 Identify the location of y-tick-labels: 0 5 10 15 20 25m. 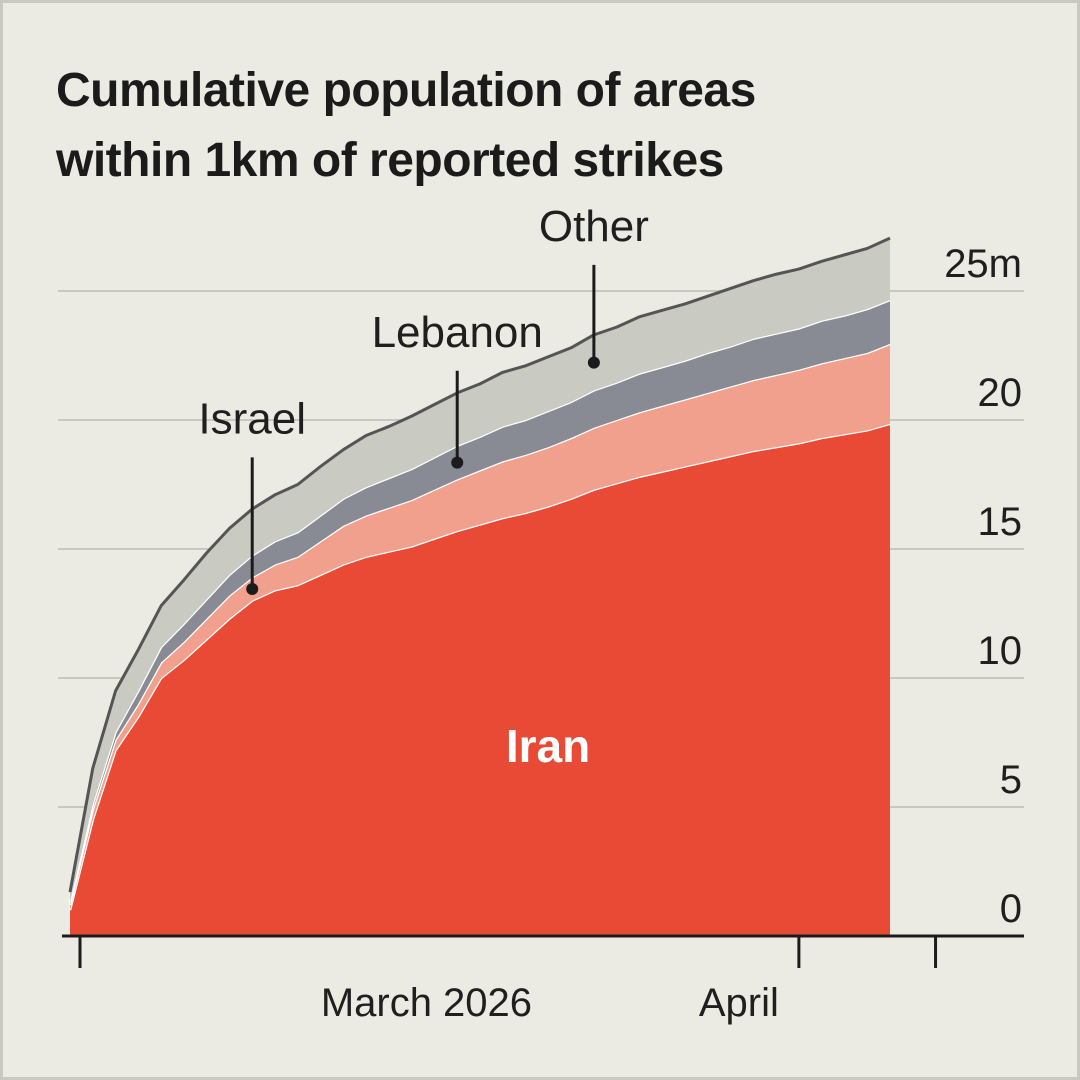
(983, 586).